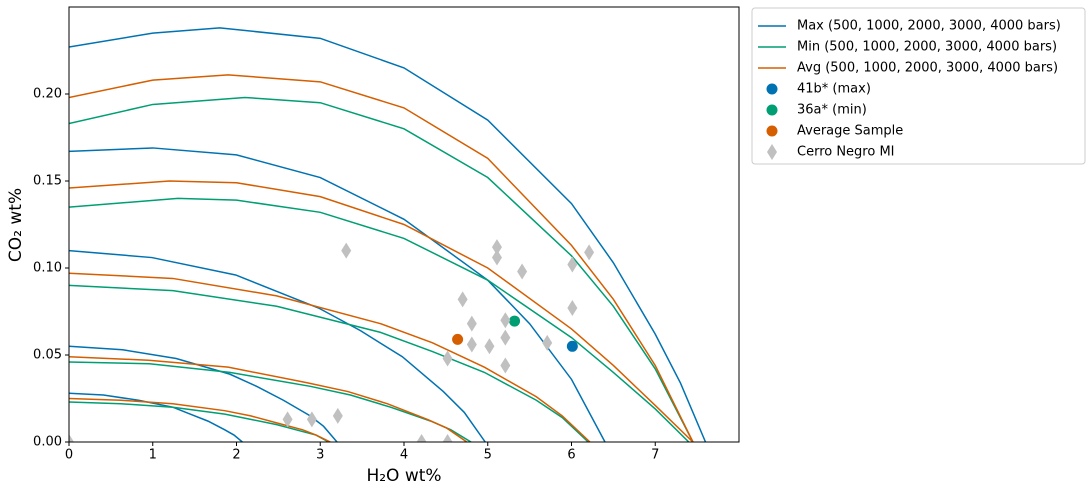 The height and width of the screenshot is (494, 1092). What do you see at coordinates (69, 455) in the screenshot?
I see `x-tick-label: 0` at bounding box center [69, 455].